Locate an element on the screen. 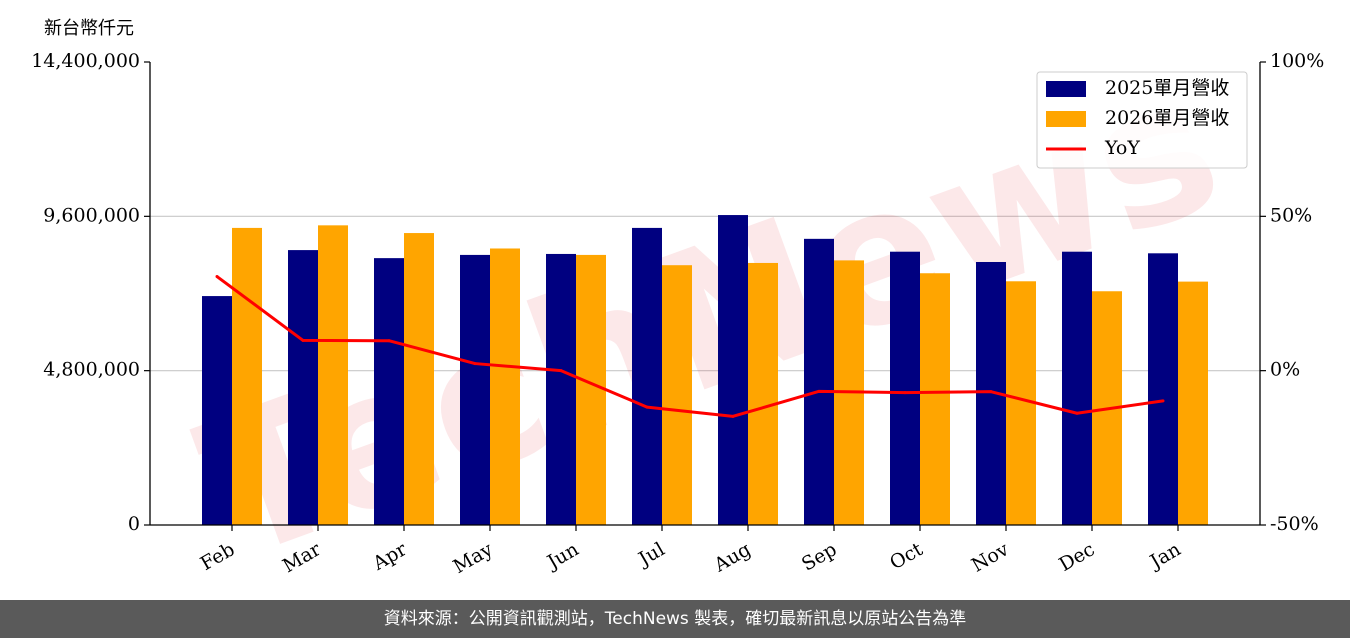 Image resolution: width=1350 pixels, height=638 pixels. legend-box is located at coordinates (1142, 120).